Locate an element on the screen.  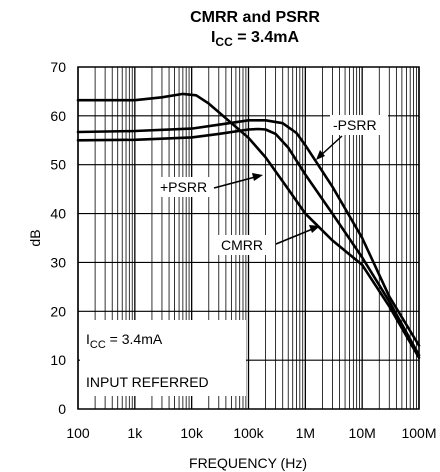
annotation-ppsrr: +PSRR is located at coordinates (210, 185).